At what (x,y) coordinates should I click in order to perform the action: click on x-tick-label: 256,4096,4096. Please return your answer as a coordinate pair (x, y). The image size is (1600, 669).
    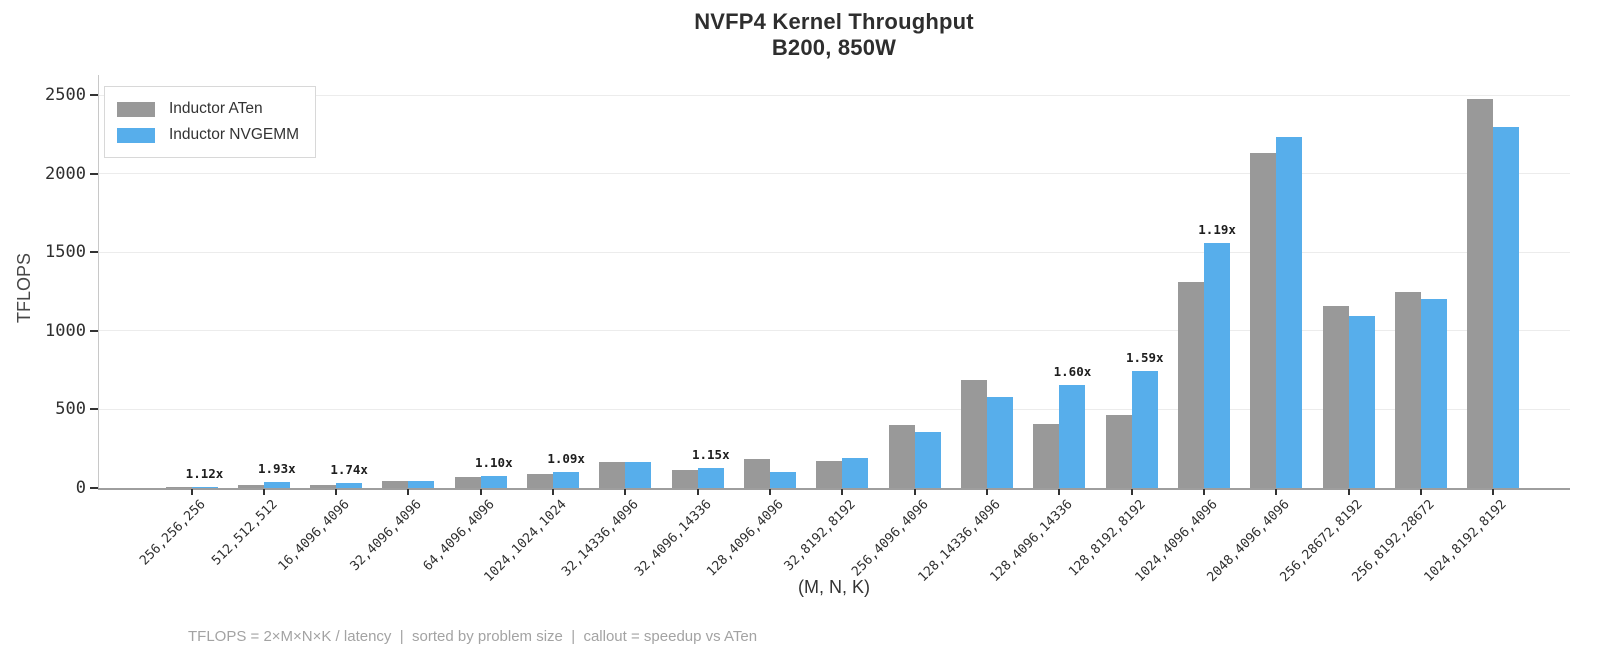
    Looking at the image, I should click on (890, 538).